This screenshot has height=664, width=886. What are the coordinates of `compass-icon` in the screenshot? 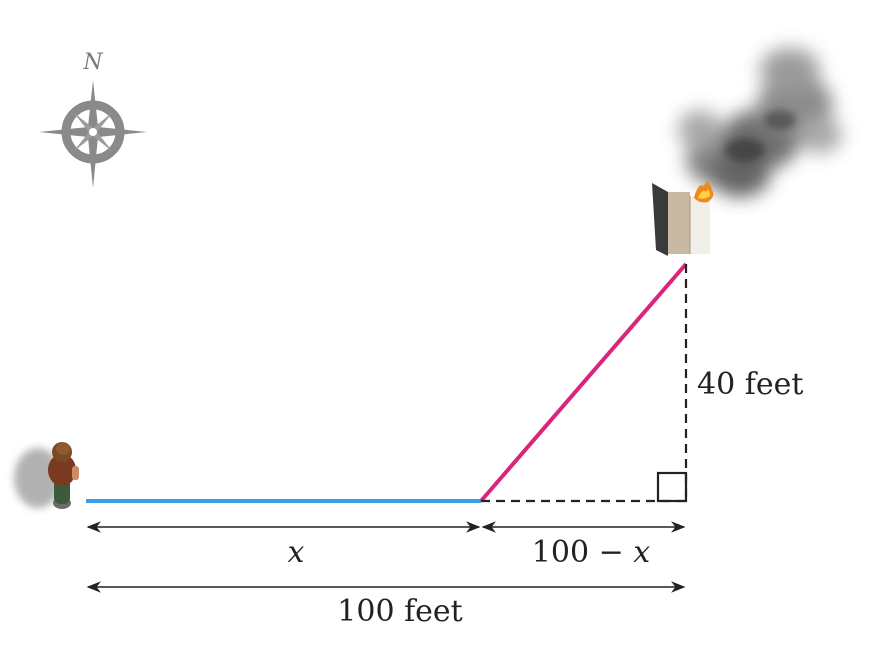 It's located at (93, 134).